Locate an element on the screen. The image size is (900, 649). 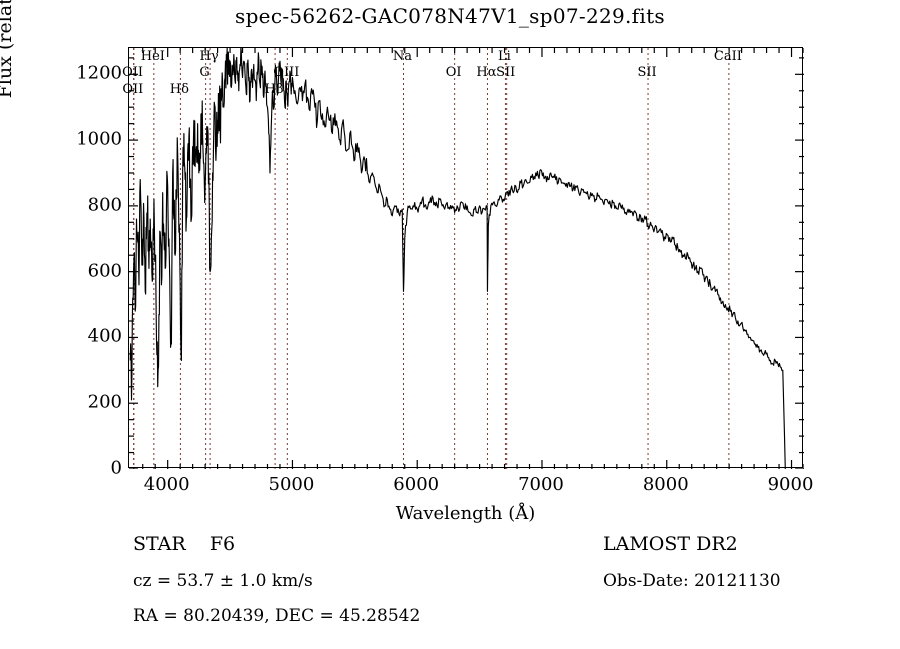
spectral-line-label: Na is located at coordinates (402, 56).